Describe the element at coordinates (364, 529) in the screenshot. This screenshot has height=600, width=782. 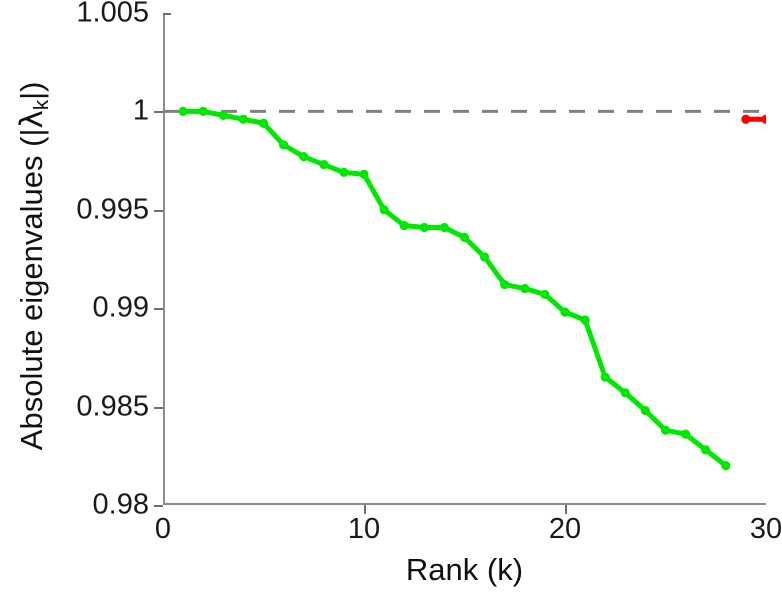
I see `x-tick-label: 10` at that location.